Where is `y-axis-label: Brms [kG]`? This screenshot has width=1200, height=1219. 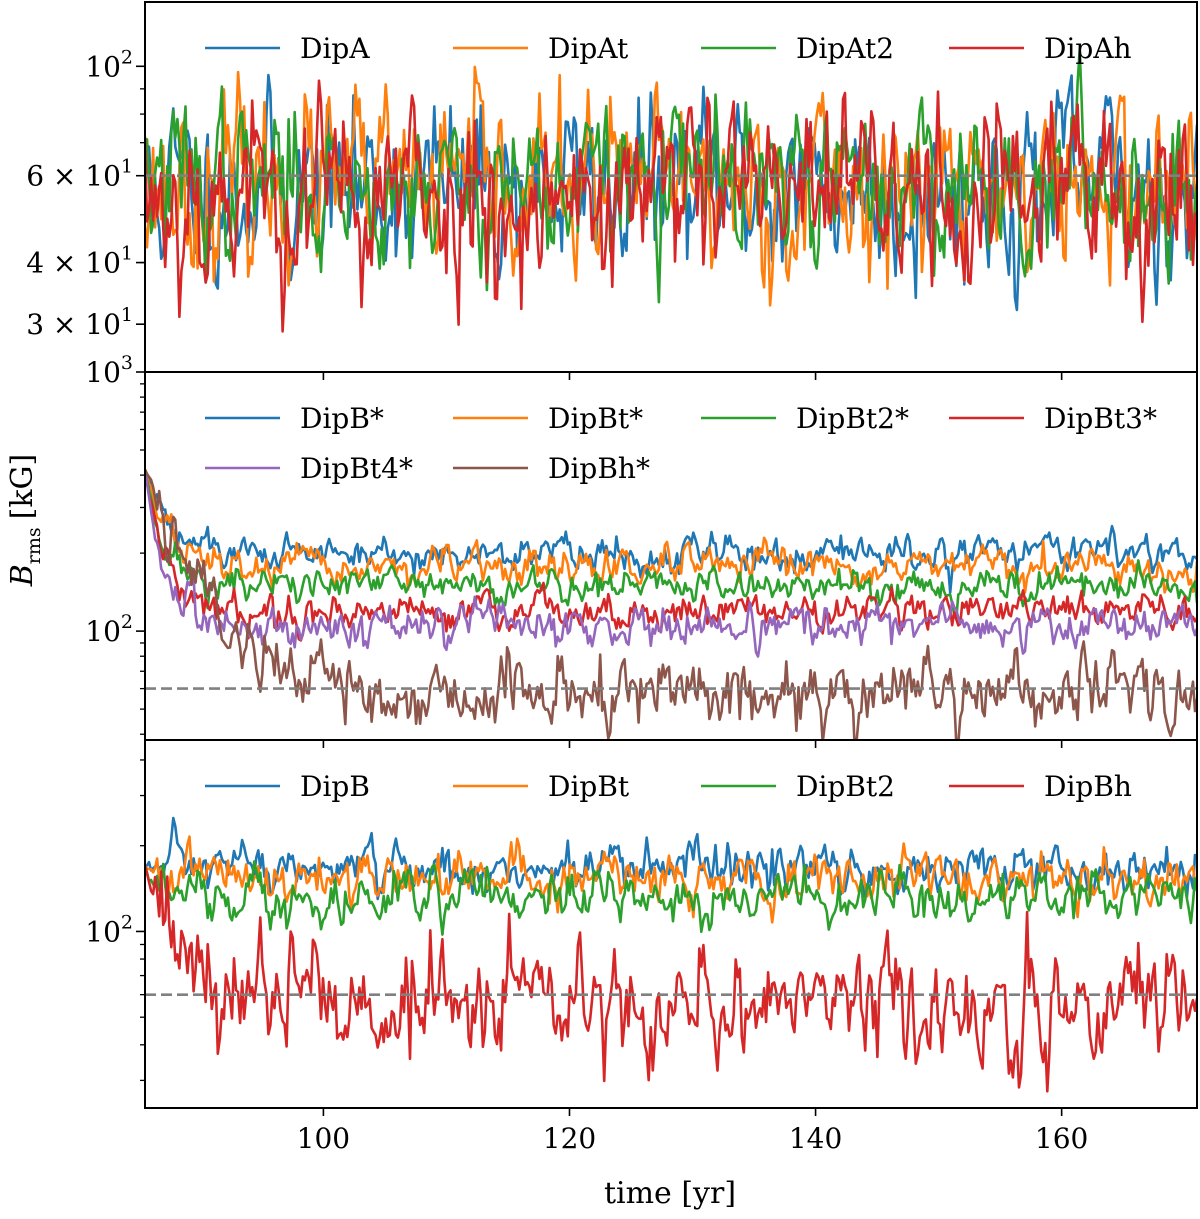
y-axis-label: Brms [kG] is located at coordinates (25, 520).